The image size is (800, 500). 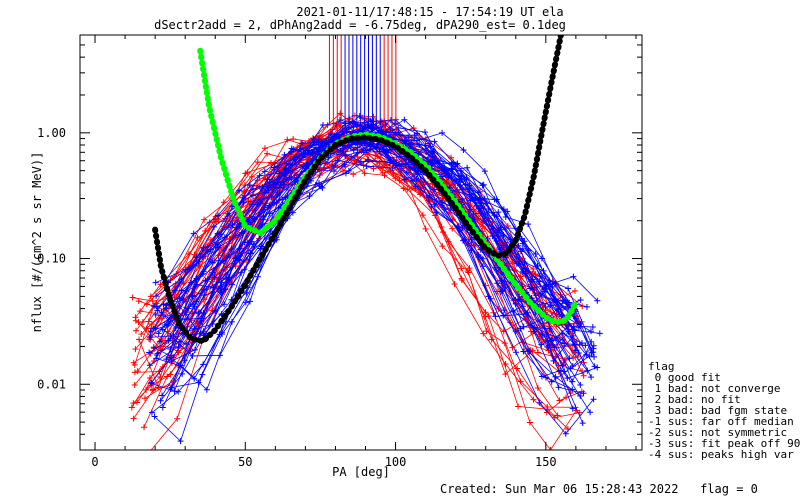 What do you see at coordinates (94, 462) in the screenshot?
I see `x-tick-label: 0` at bounding box center [94, 462].